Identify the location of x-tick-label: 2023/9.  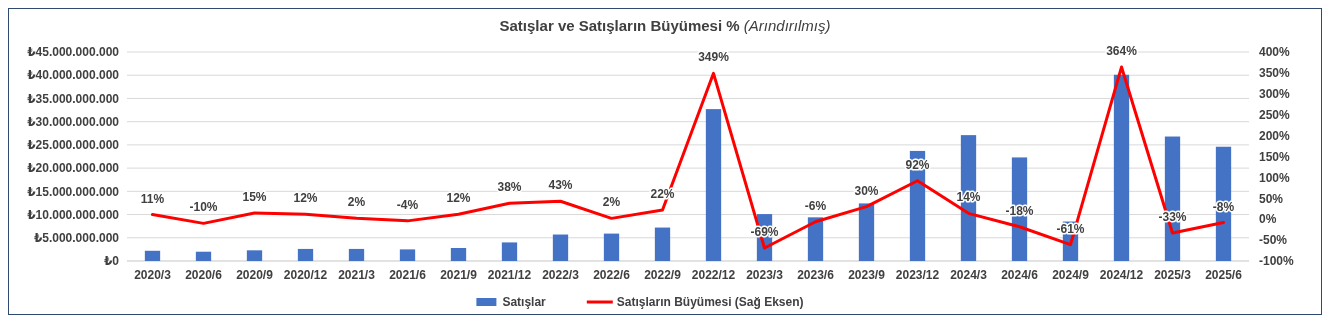
(867, 275).